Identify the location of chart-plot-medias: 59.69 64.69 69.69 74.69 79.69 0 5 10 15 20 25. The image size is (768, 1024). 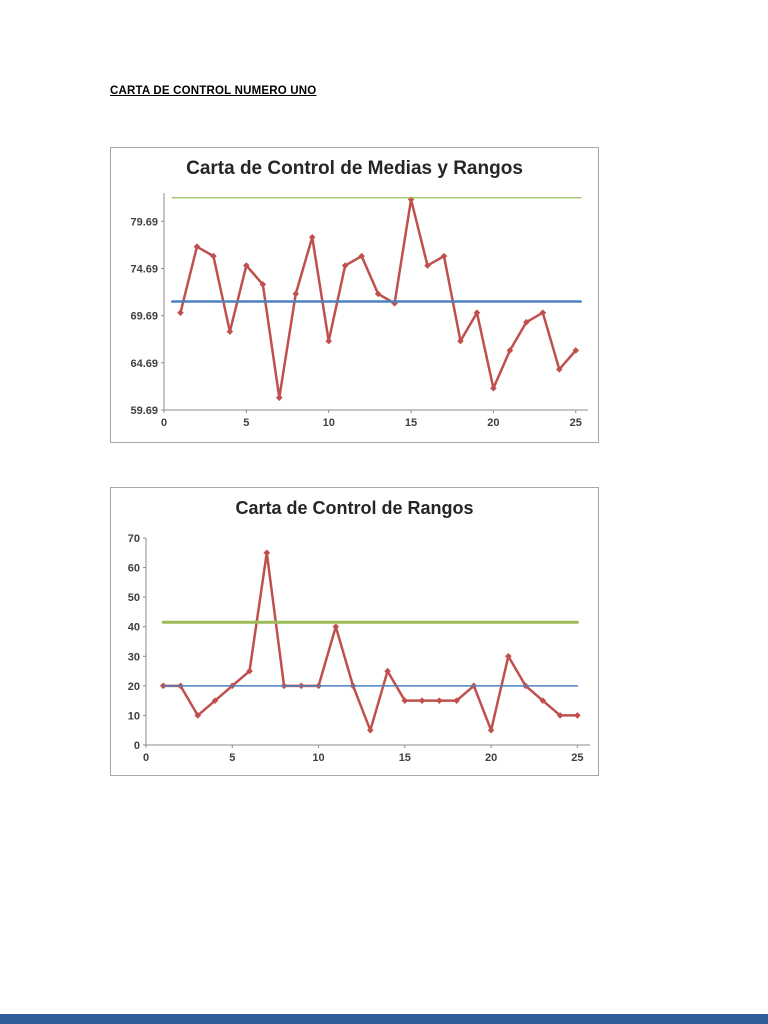
(359, 311).